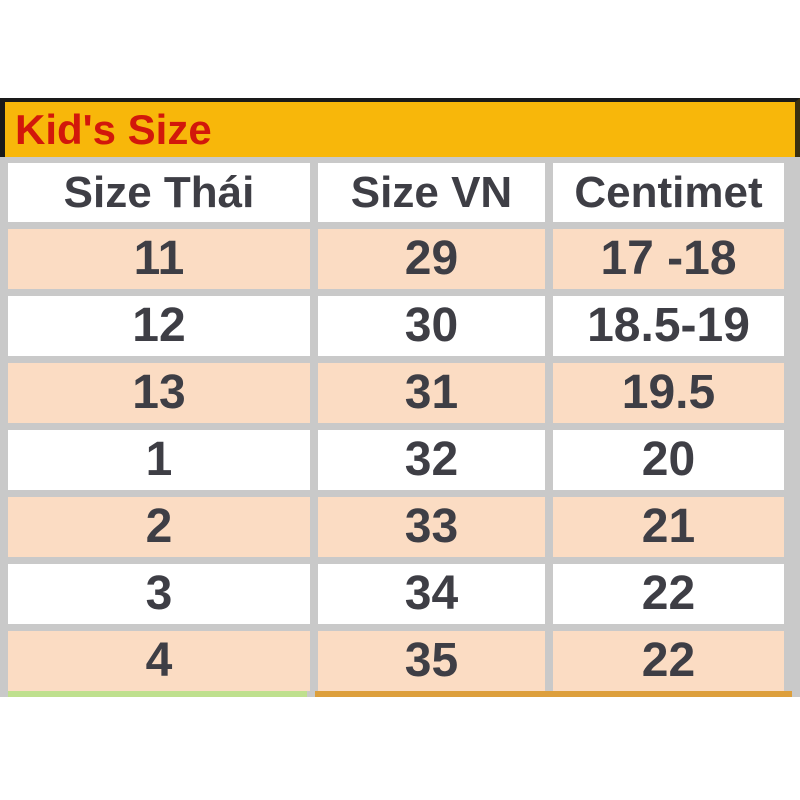  I want to click on table-cell: 3, so click(159, 594).